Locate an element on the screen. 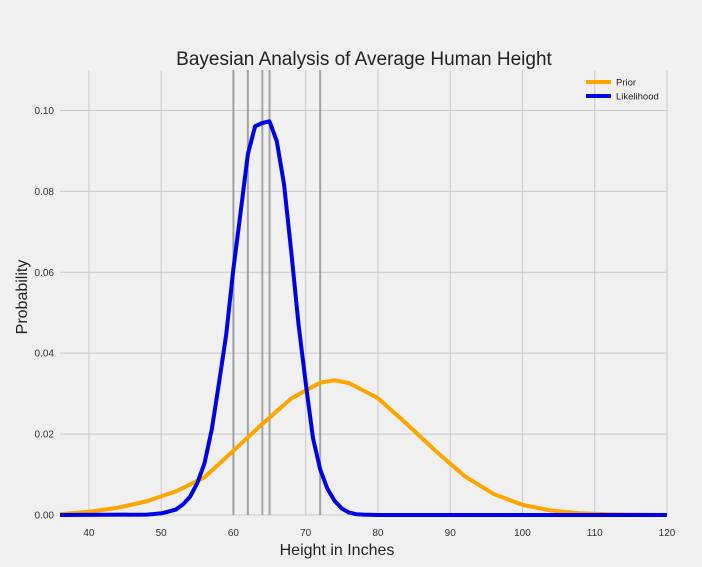  x-tick-label: 80 is located at coordinates (378, 533).